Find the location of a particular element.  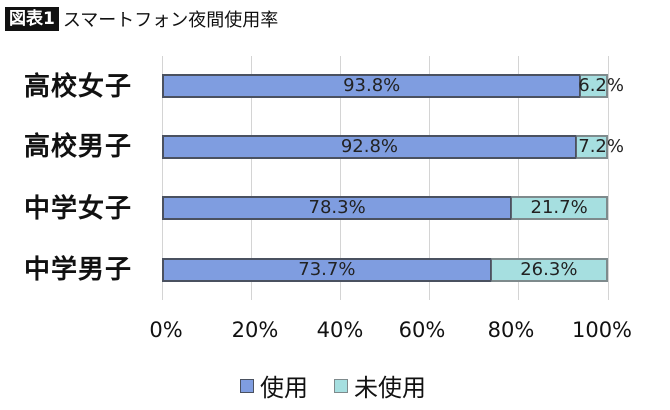

bar-segment-used: 93.8% is located at coordinates (371, 86).